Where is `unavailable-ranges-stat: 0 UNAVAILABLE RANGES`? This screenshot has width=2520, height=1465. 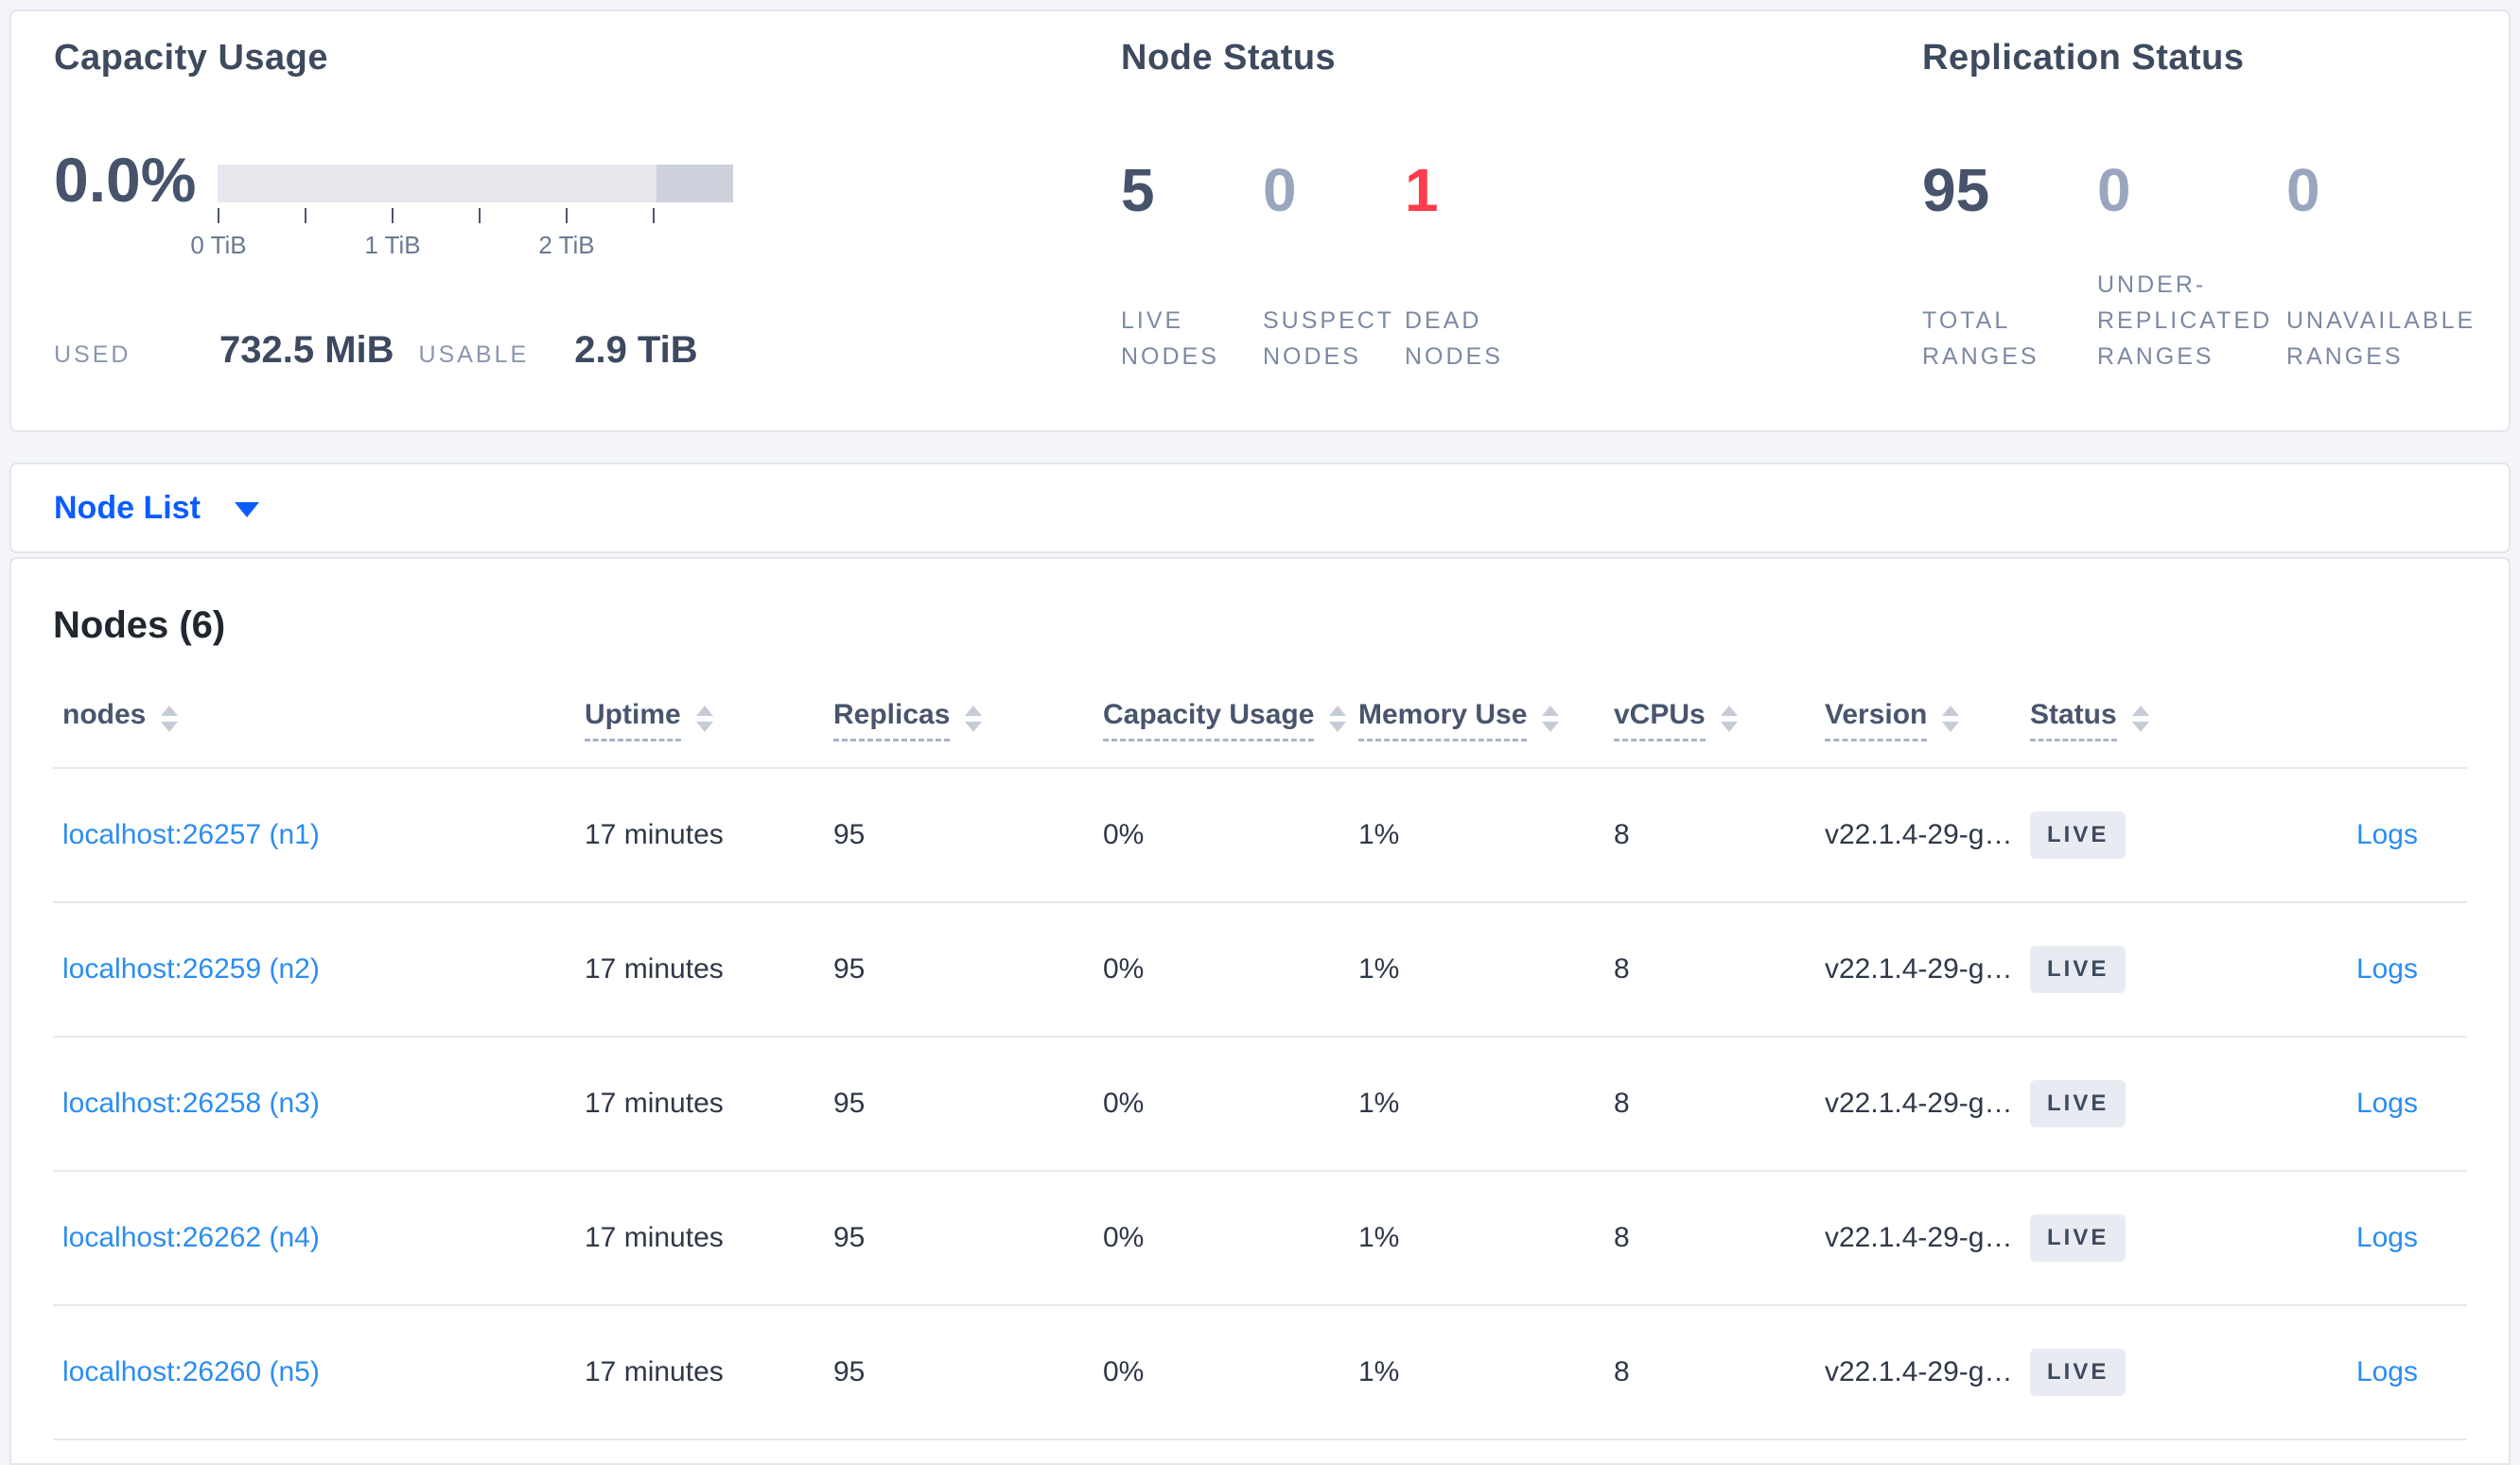 unavailable-ranges-stat: 0 UNAVAILABLE RANGES is located at coordinates (2390, 264).